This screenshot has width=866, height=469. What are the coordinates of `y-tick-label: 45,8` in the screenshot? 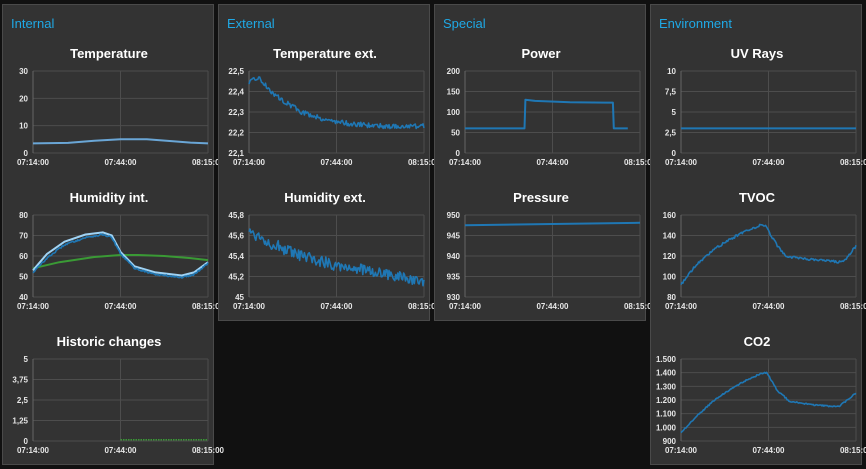 It's located at (236, 215).